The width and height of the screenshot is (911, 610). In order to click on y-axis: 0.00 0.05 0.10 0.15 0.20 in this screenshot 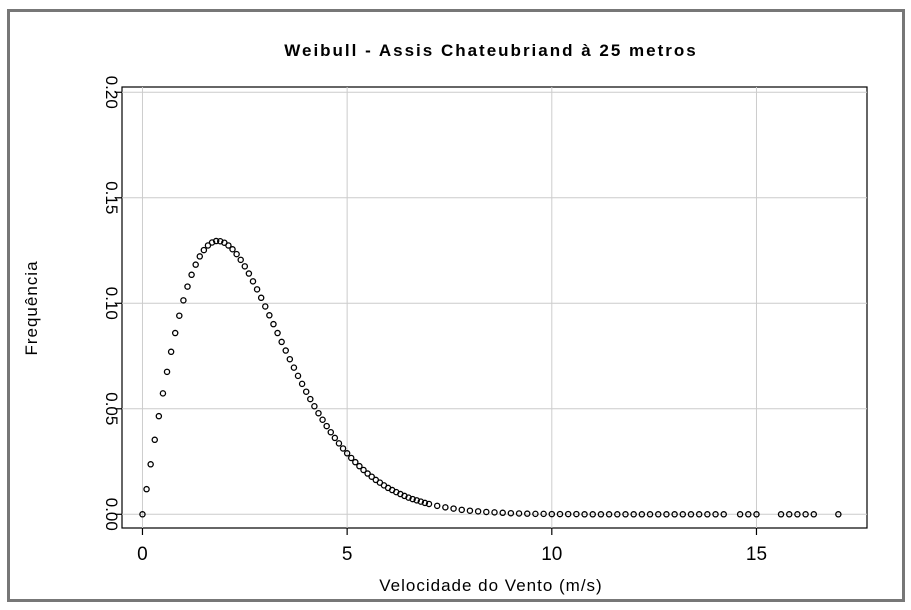, I will do `click(112, 303)`.